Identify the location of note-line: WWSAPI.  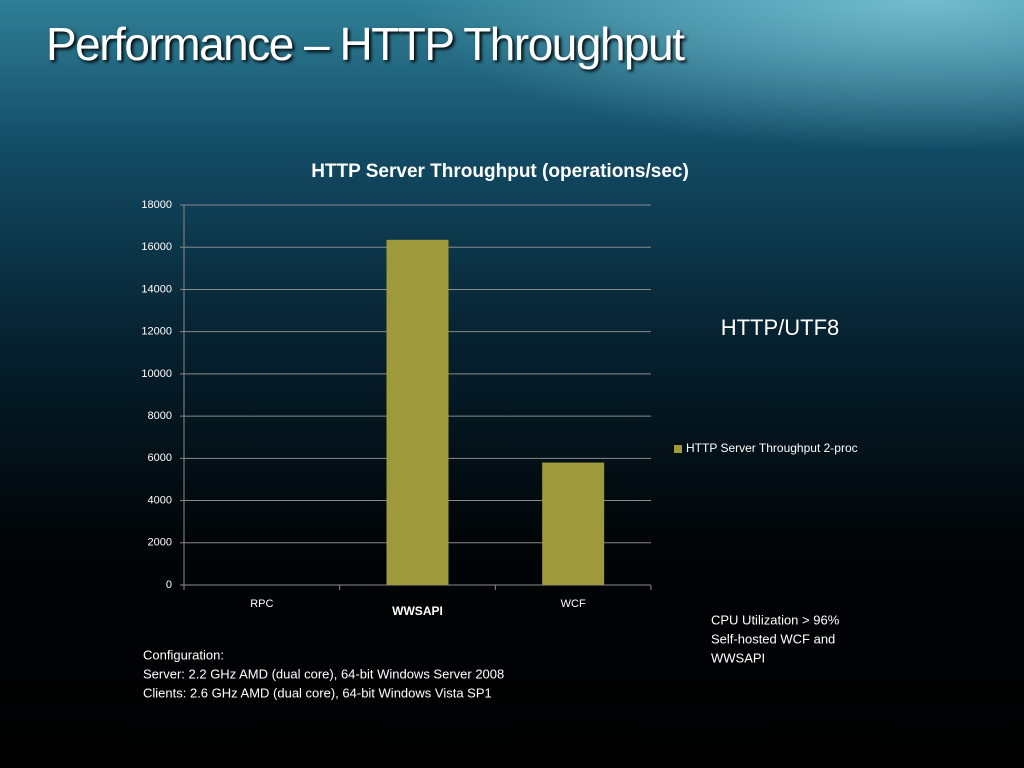
(738, 657).